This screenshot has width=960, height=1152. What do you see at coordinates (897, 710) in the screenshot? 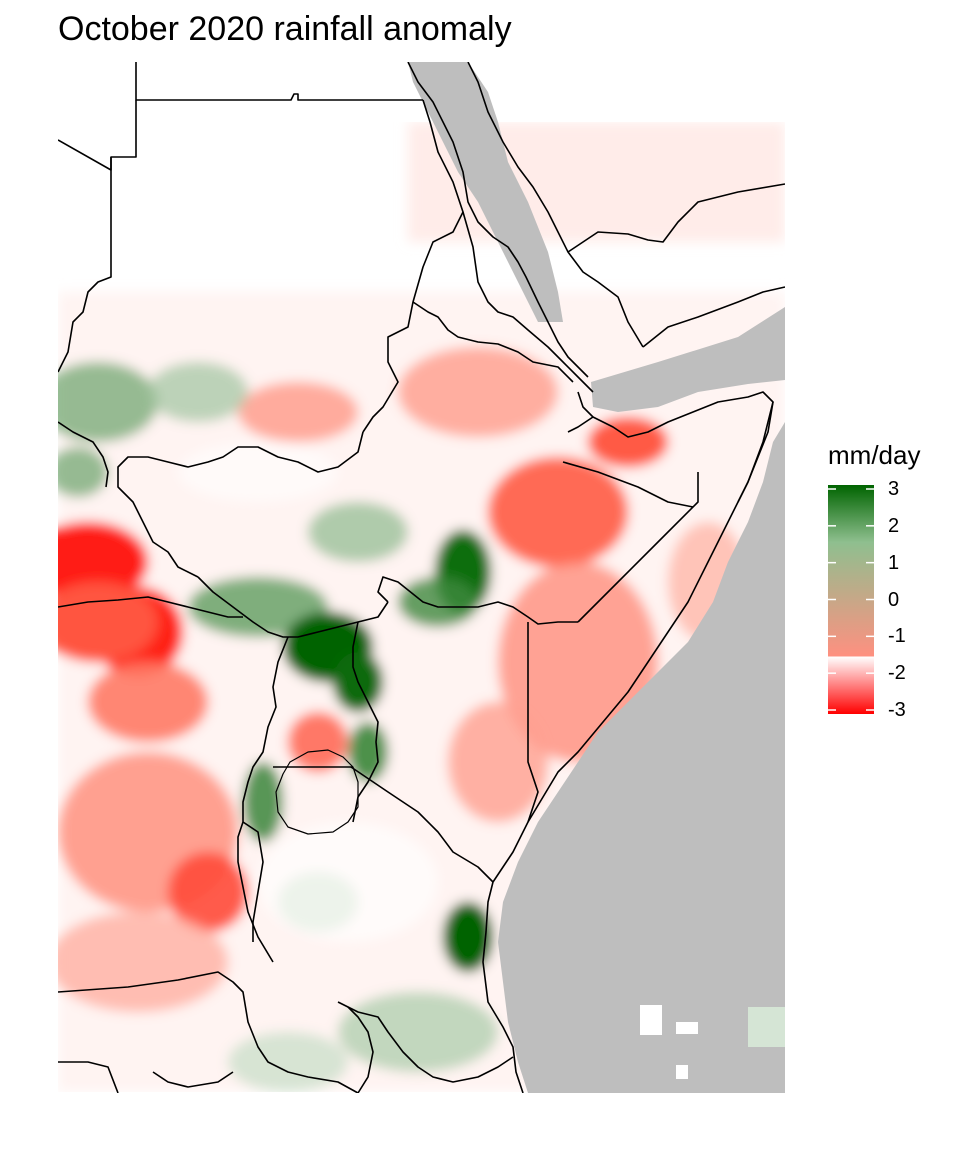
I see `legend-label: -3` at bounding box center [897, 710].